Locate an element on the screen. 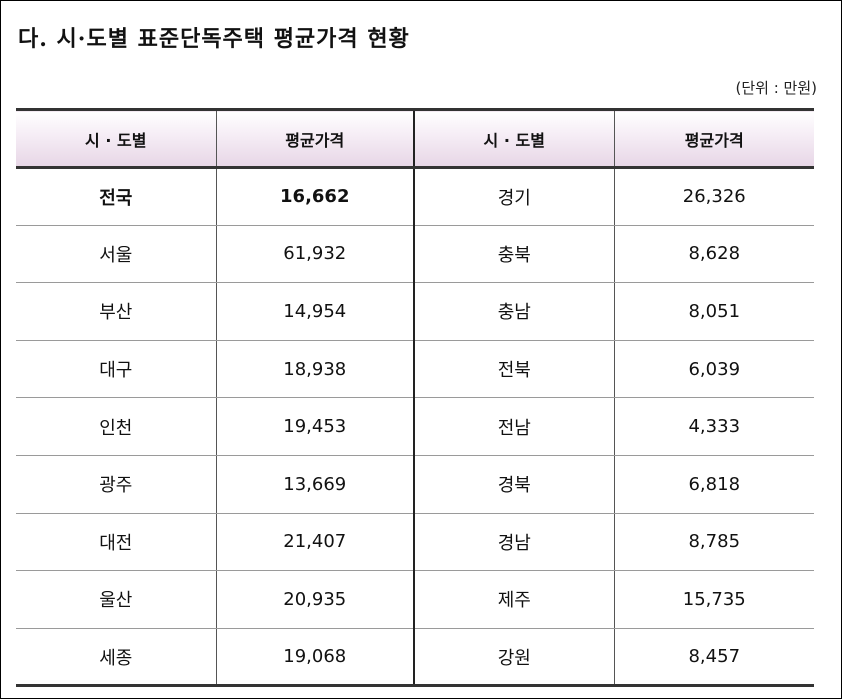 Image resolution: width=842 pixels, height=699 pixels. table-row: 부산 14,954 충남 8,051 is located at coordinates (415, 311).